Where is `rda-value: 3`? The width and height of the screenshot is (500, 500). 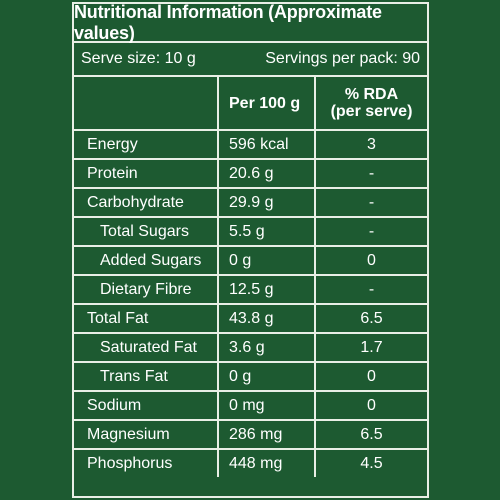
rda-value: 3 is located at coordinates (370, 145).